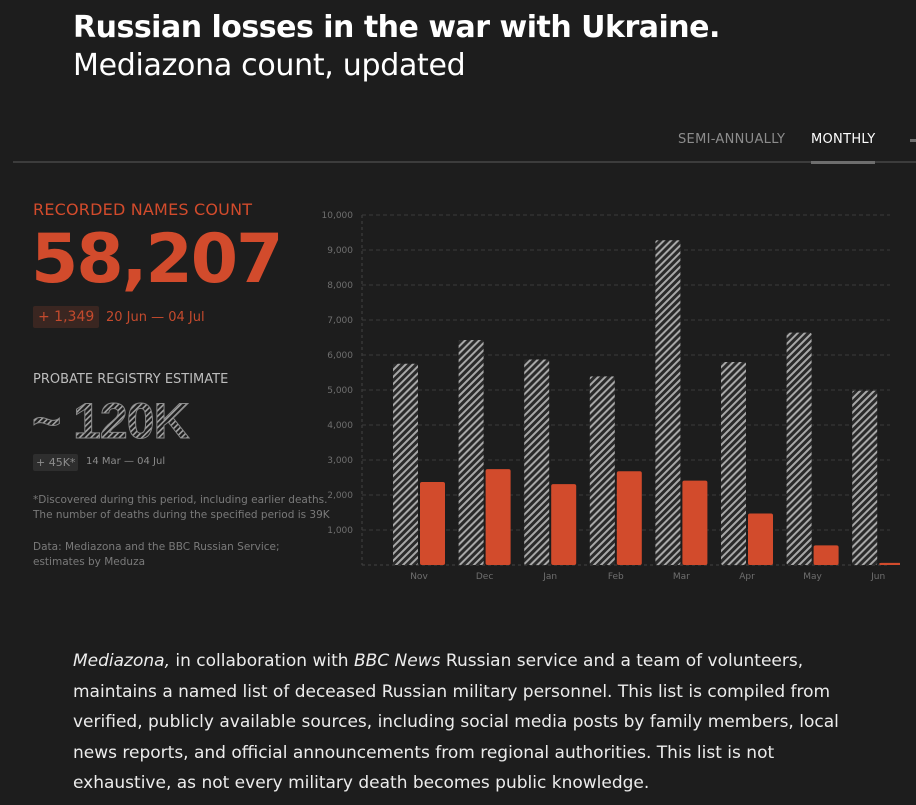 The image size is (916, 805). I want to click on recorded-names-count: 58,207, so click(157, 259).